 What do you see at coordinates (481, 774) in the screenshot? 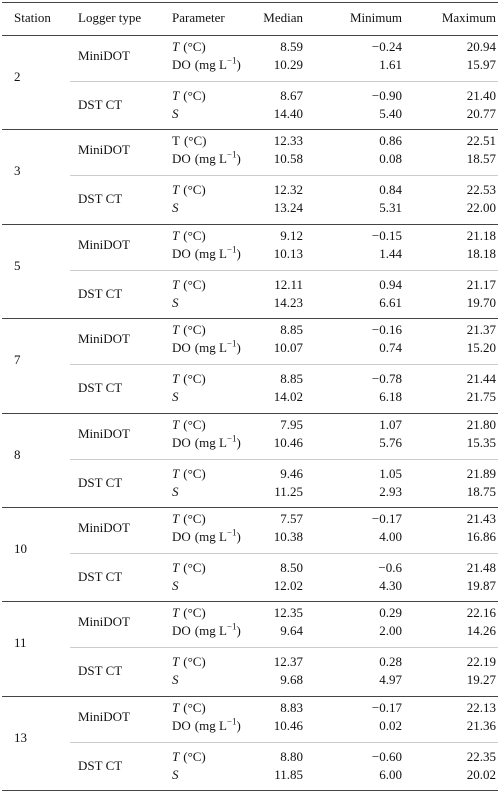
I see `maximum: 20.02` at bounding box center [481, 774].